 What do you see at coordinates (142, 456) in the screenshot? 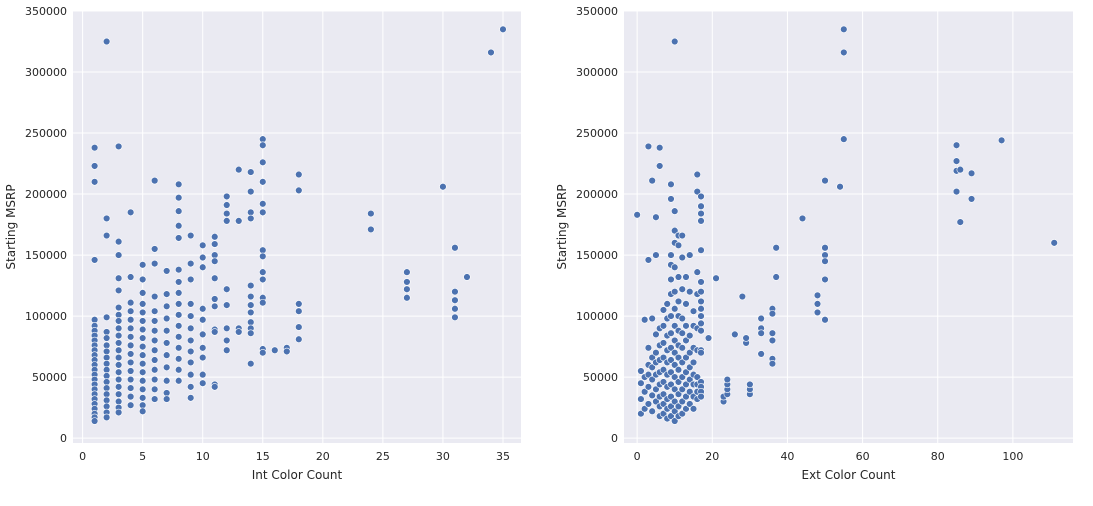
I see `x-tick-label: 5` at bounding box center [142, 456].